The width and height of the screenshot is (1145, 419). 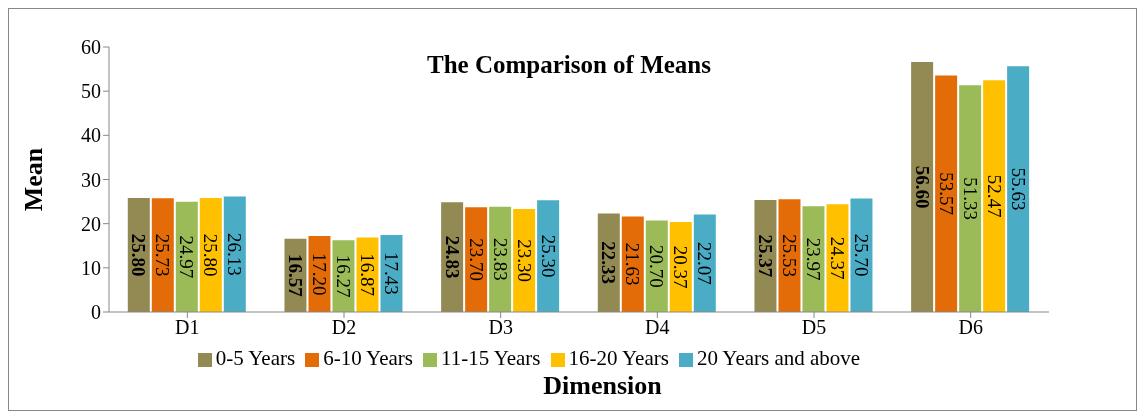 What do you see at coordinates (344, 327) in the screenshot?
I see `x-tick-label: D2` at bounding box center [344, 327].